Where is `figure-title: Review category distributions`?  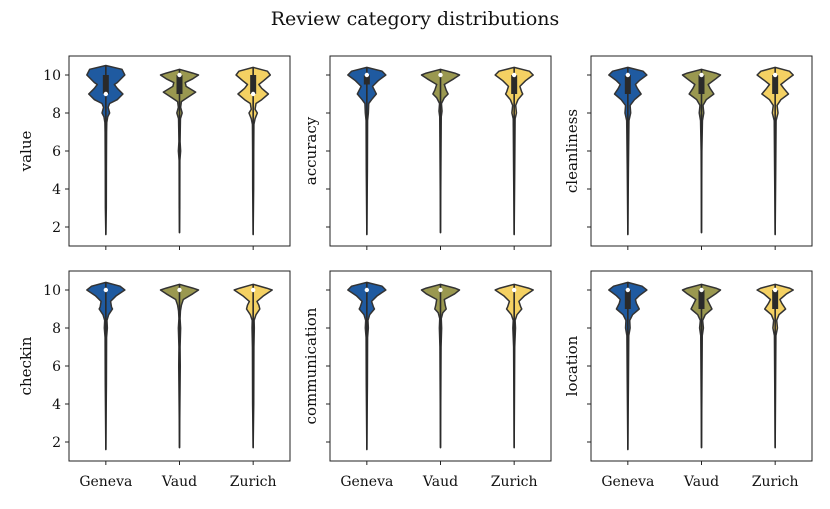
figure-title: Review category distributions is located at coordinates (415, 19).